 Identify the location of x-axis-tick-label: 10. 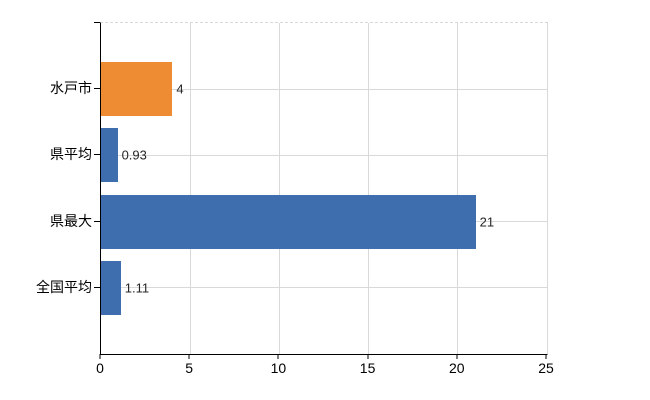
(278, 368).